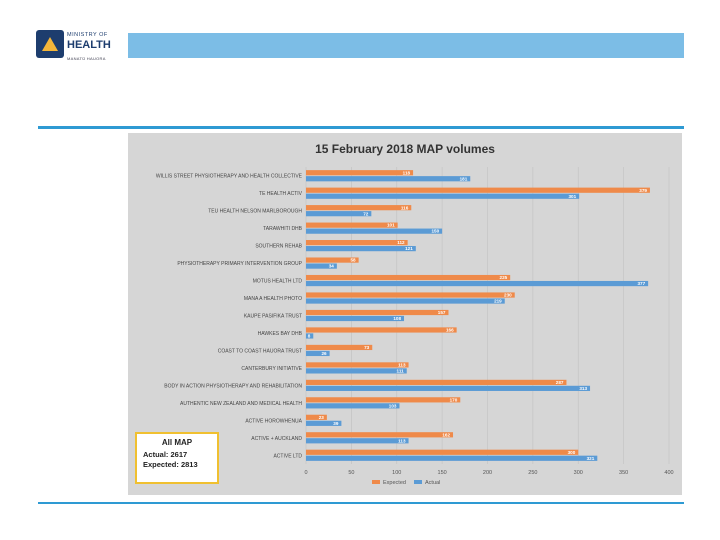 Image resolution: width=720 pixels, height=540 pixels. Describe the element at coordinates (402, 365) in the screenshot. I see `data-label-expected: 113` at that location.